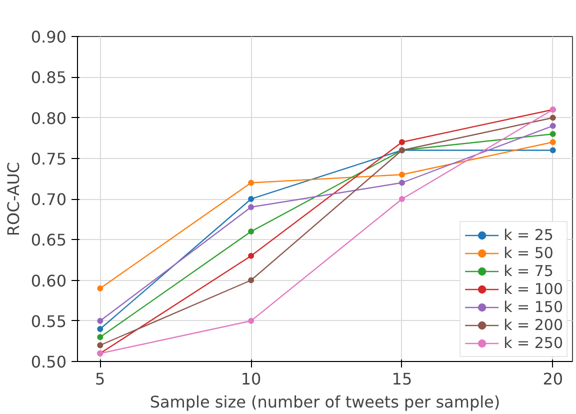 The width and height of the screenshot is (576, 414). What do you see at coordinates (48, 158) in the screenshot?
I see `y-tick-label: 0.75` at bounding box center [48, 158].